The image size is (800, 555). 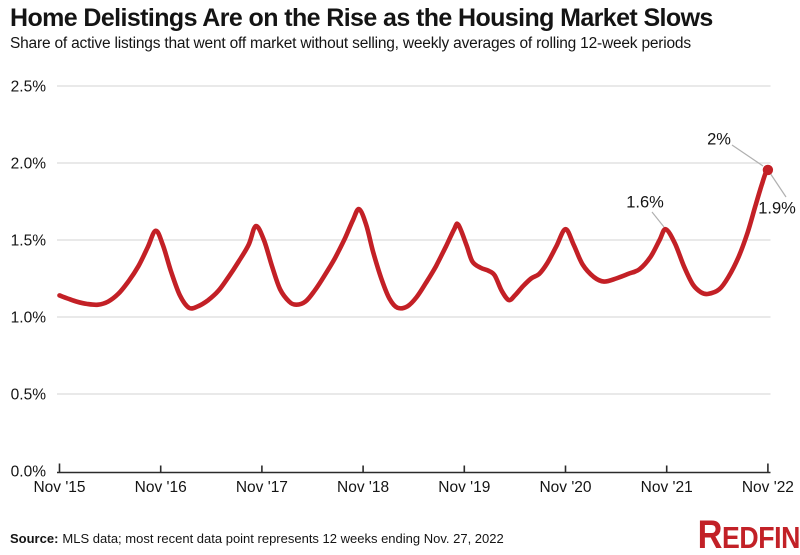 I want to click on x-tick-label: Nov '19, so click(x=464, y=487).